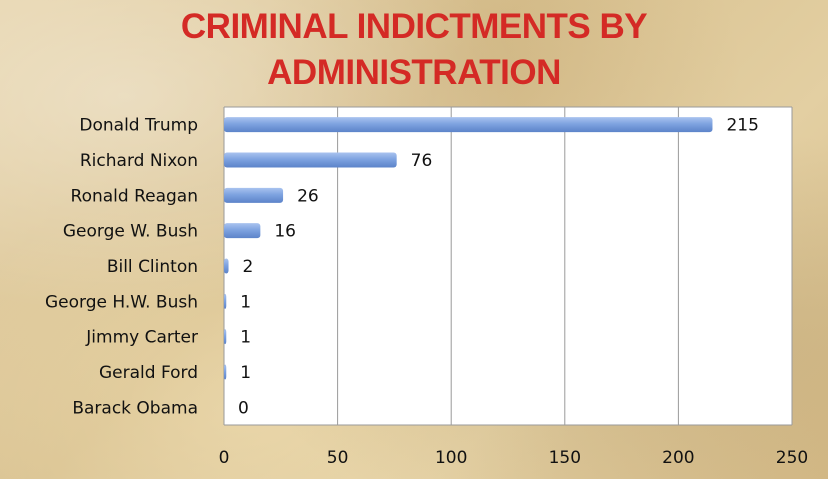  I want to click on category-label: Barack Obama, so click(135, 408).